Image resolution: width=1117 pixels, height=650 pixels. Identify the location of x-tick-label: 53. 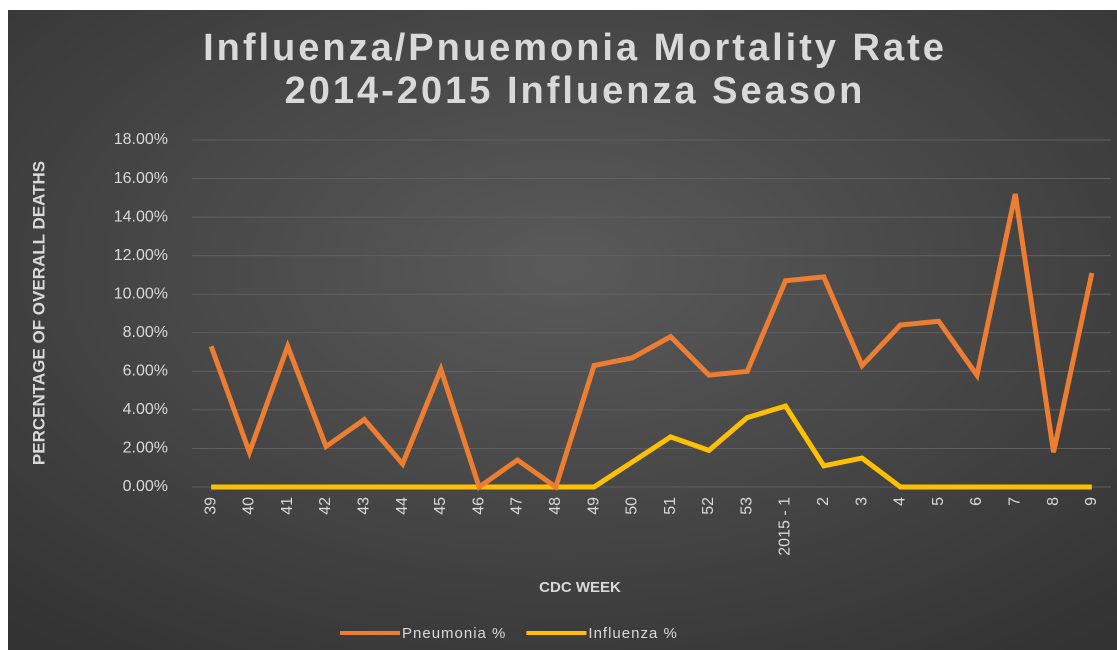
(746, 506).